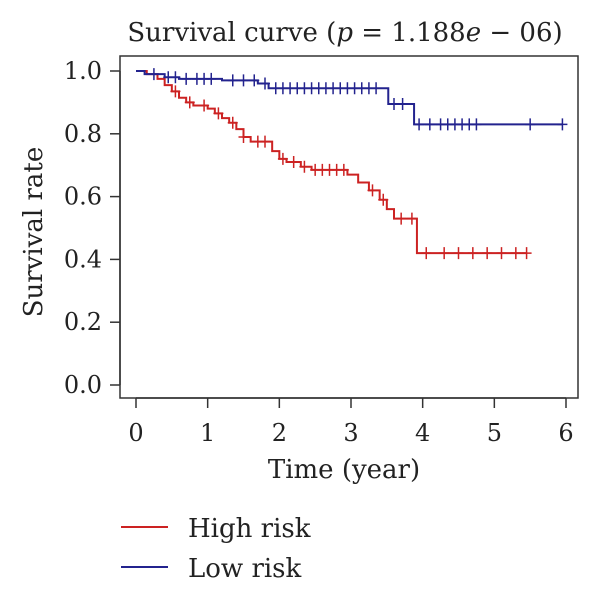  What do you see at coordinates (494, 433) in the screenshot?
I see `x-tick-label-5: 5` at bounding box center [494, 433].